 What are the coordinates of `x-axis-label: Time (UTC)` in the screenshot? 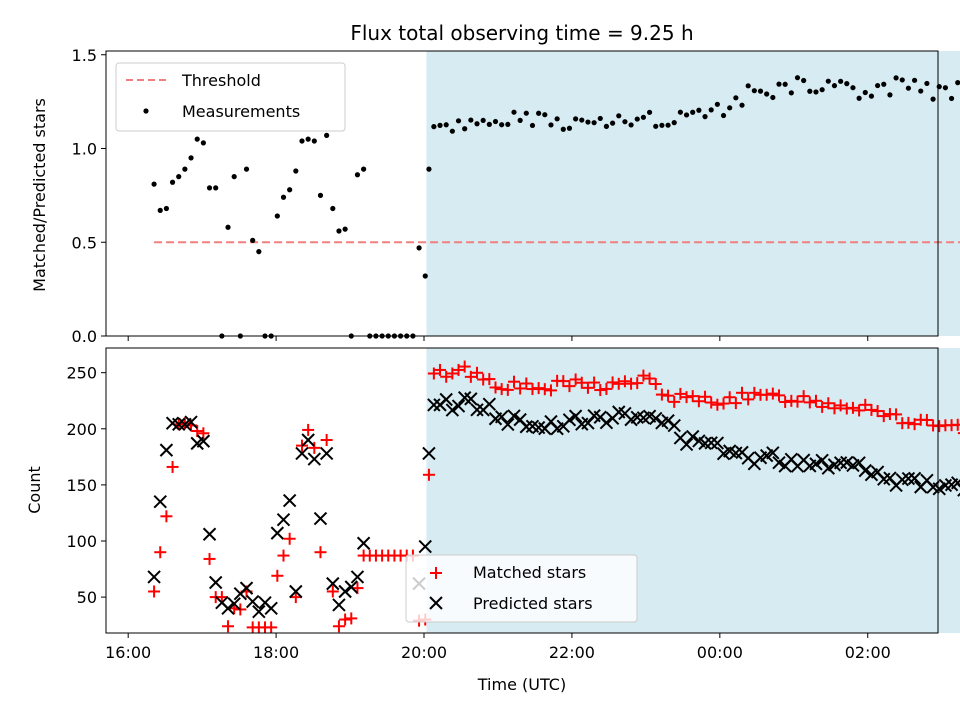 It's located at (521, 684).